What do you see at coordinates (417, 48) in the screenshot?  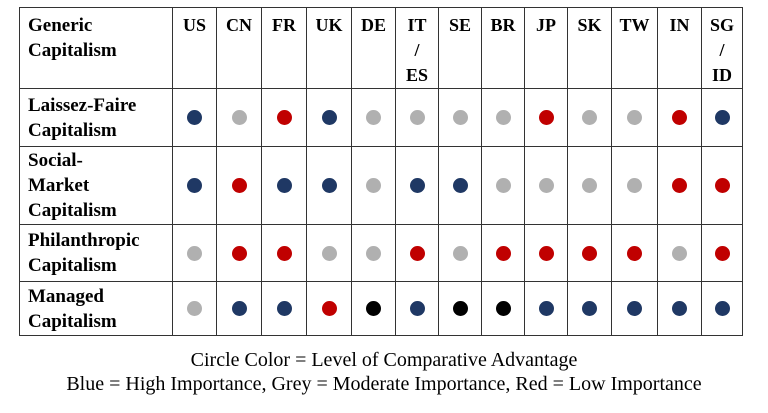 I see `column-header: IT / ES` at bounding box center [417, 48].